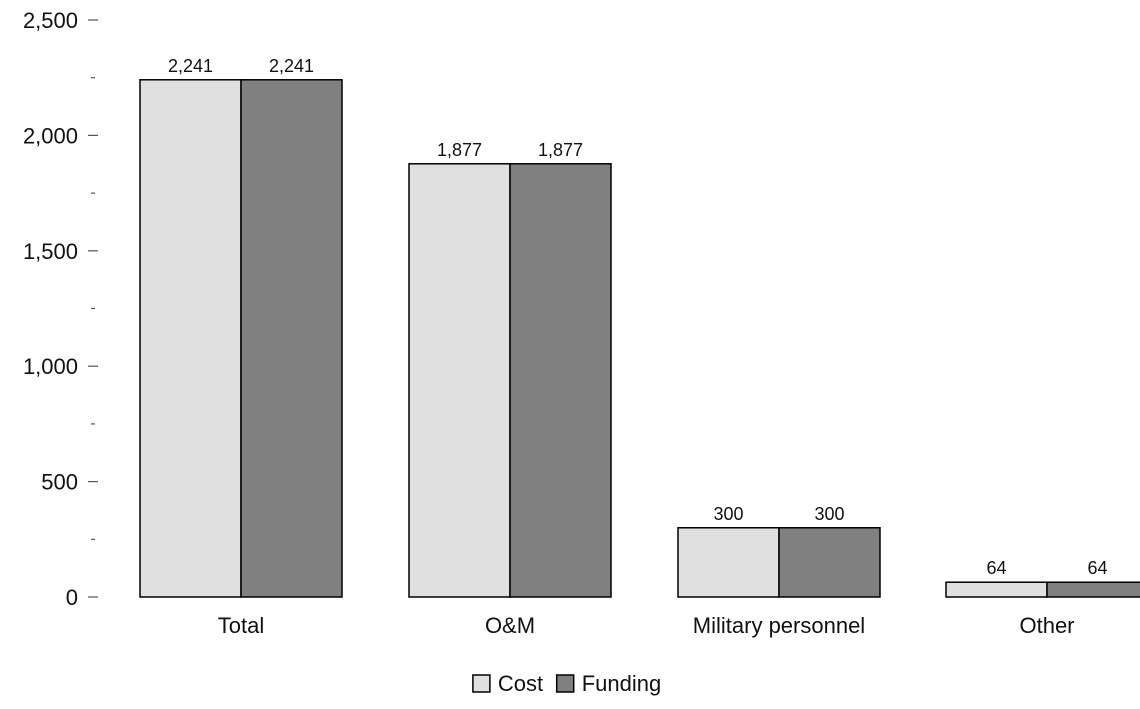  I want to click on y-axis: 0 500 1,000 1,500 2,000 2,500, so click(60, 309).